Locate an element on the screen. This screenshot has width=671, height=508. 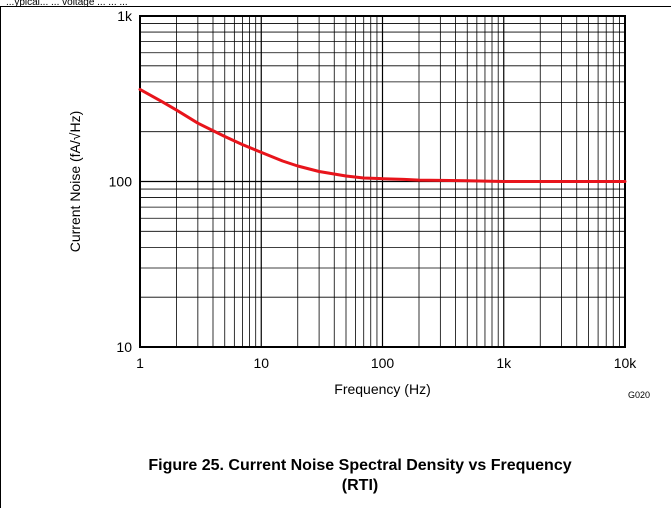
series-line-current-noise is located at coordinates (382, 135).